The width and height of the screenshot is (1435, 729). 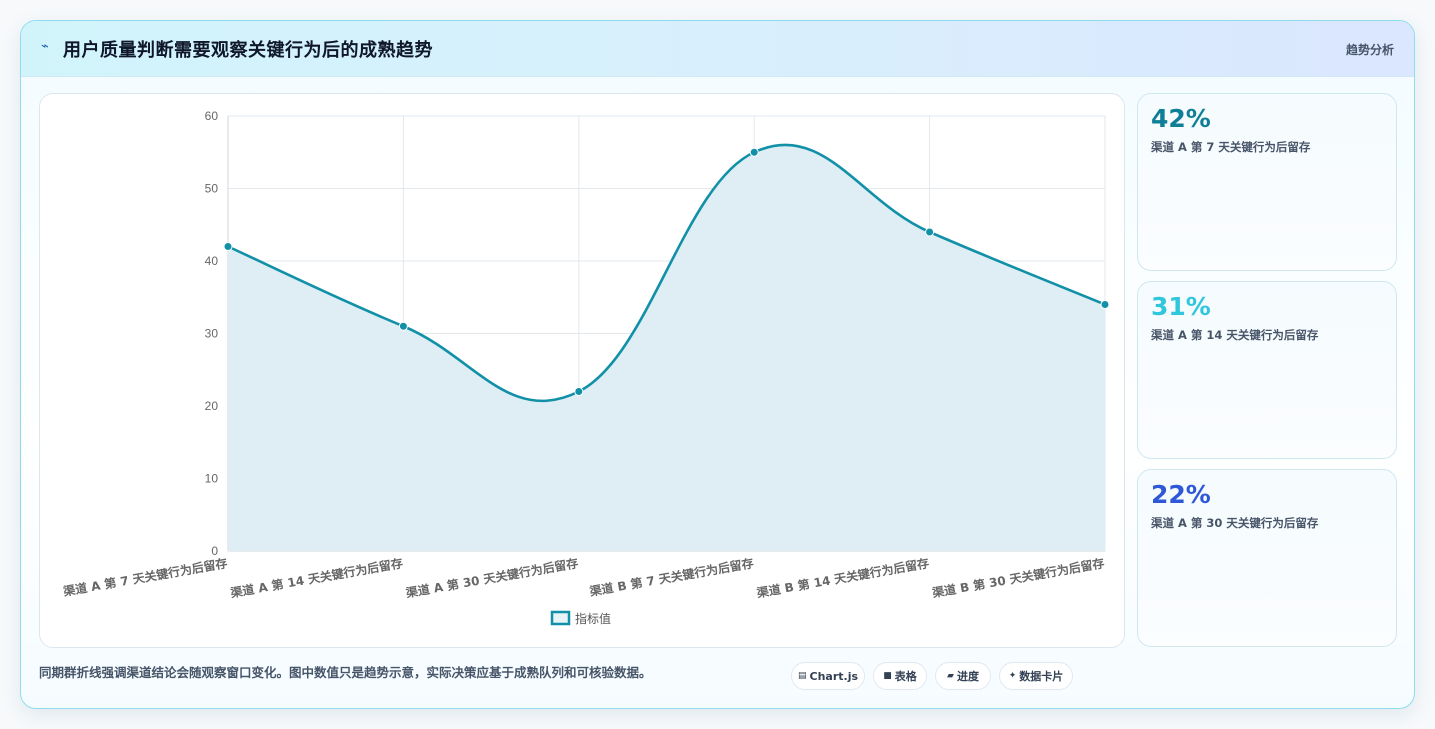 I want to click on y-tick-label: 20, so click(x=212, y=406).